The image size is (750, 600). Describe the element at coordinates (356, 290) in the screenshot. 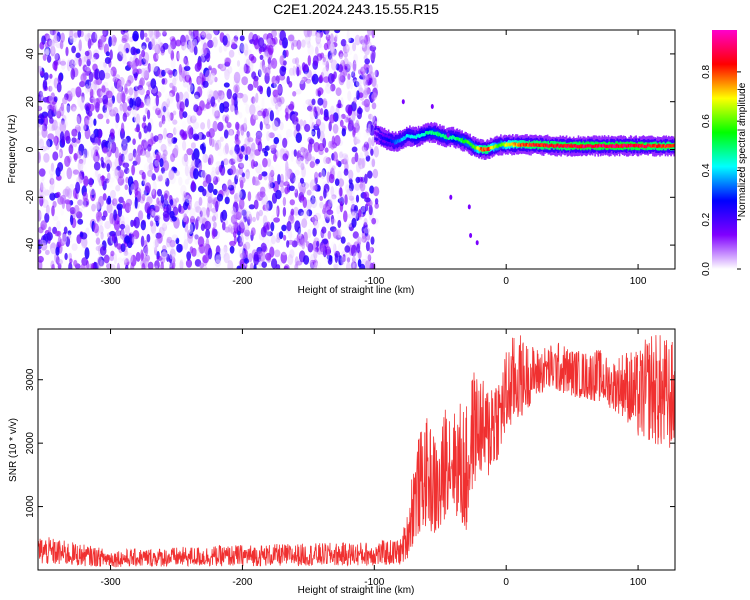

I see `spectrogram-x-label: Height of straight line (km)` at that location.